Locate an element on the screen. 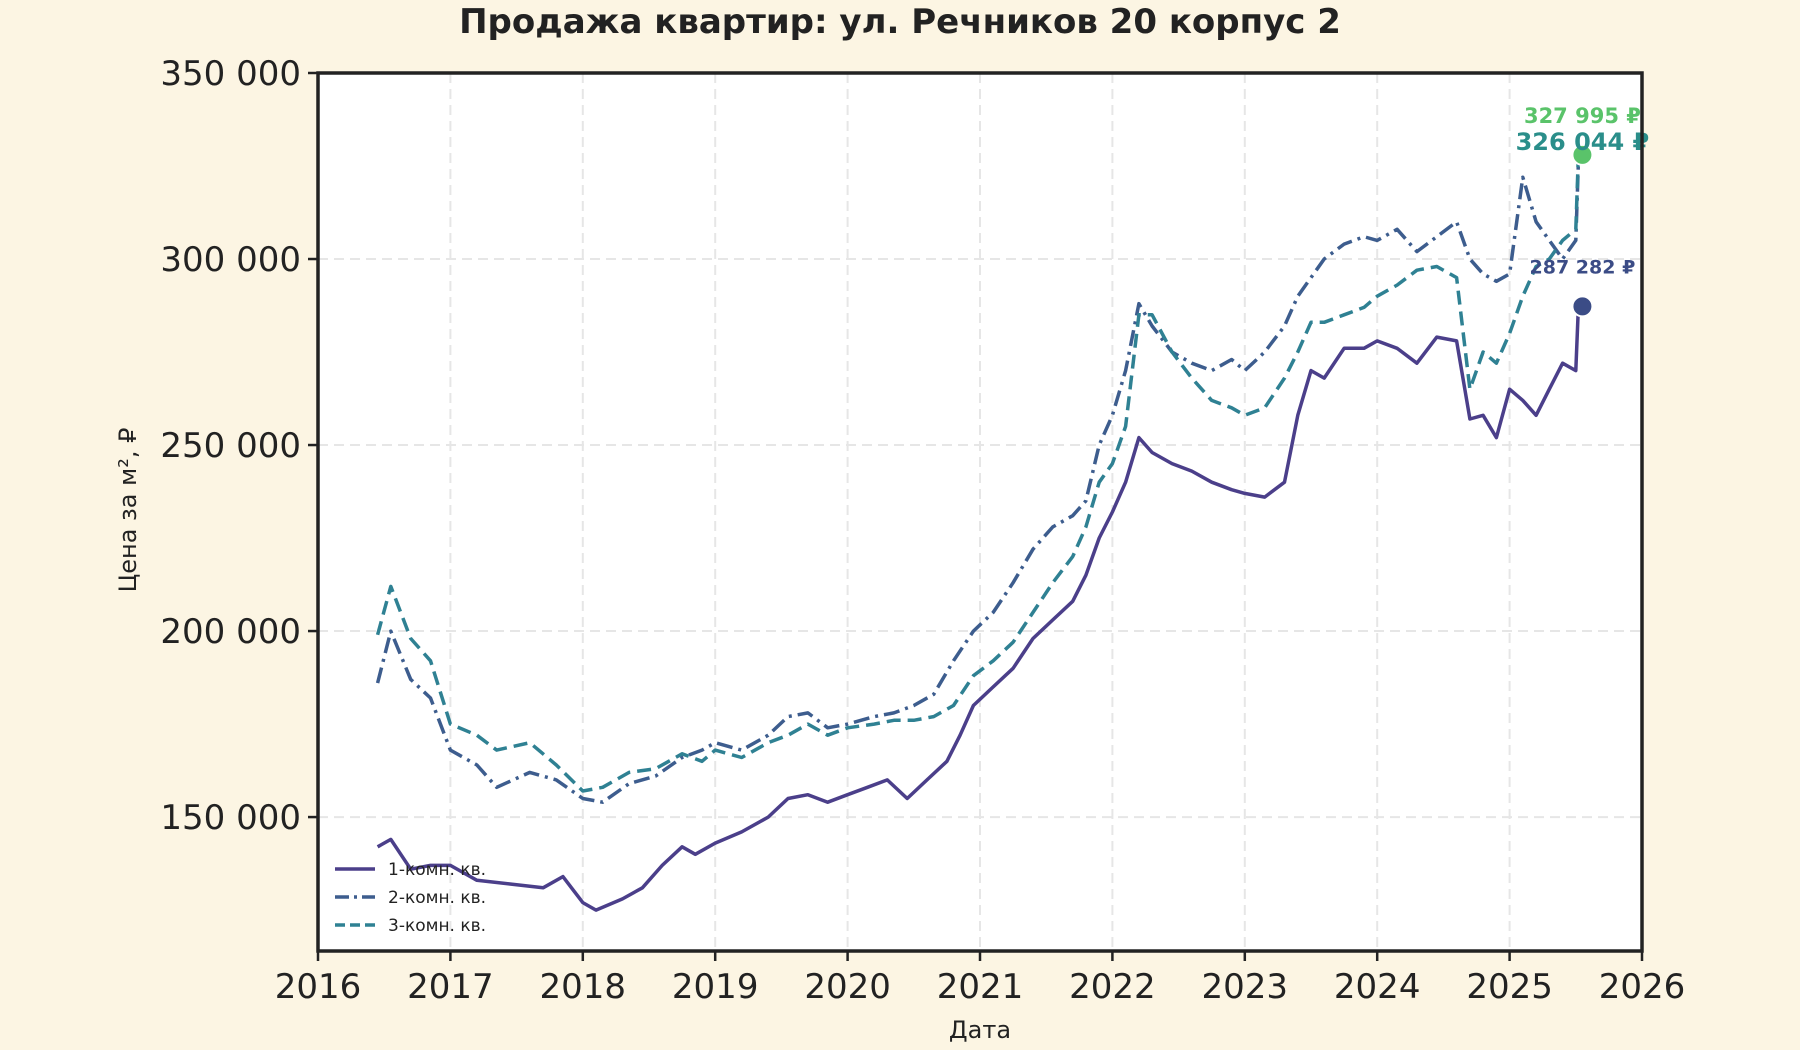  x-tick-label: 2016 is located at coordinates (318, 987).